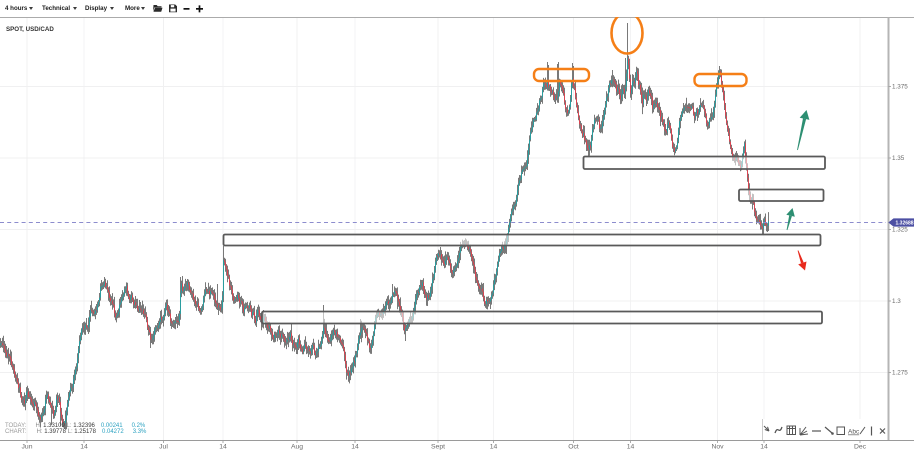 The width and height of the screenshot is (914, 450). I want to click on svg-text: 1.3, so click(896, 301).